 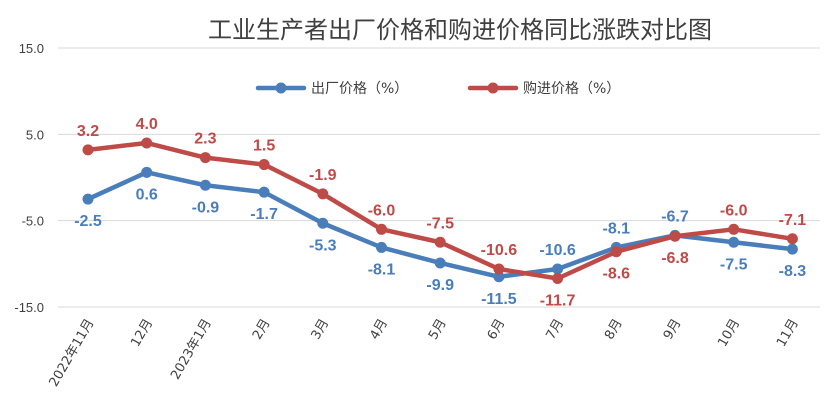 I want to click on data-label: -9.9, so click(x=440, y=285).